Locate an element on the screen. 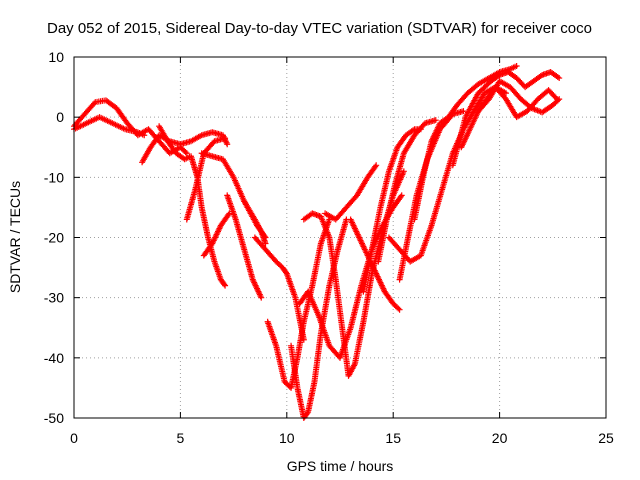 This screenshot has width=640, height=480. x-tick-label: 5 is located at coordinates (181, 438).